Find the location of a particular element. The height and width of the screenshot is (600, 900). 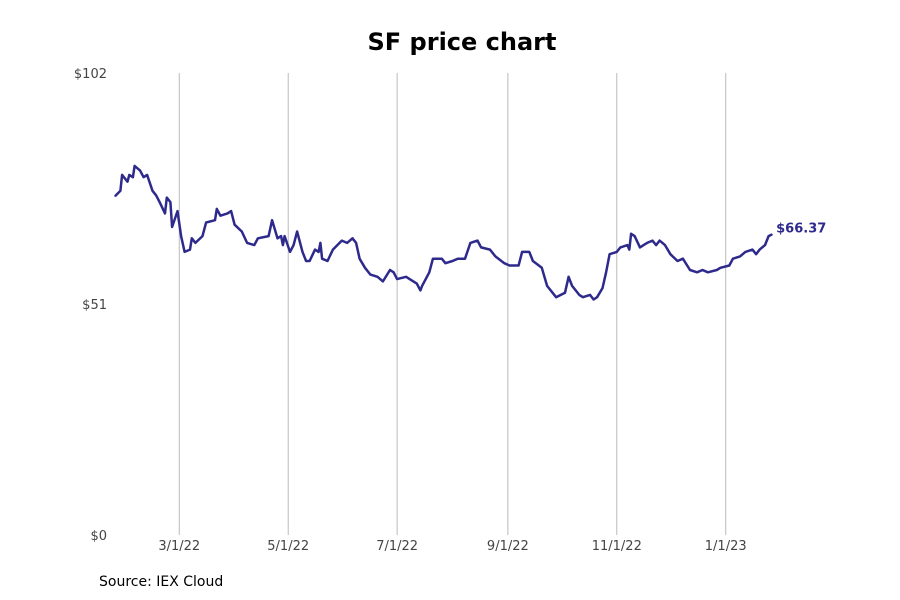

chart-title: SF price chart is located at coordinates (462, 42).